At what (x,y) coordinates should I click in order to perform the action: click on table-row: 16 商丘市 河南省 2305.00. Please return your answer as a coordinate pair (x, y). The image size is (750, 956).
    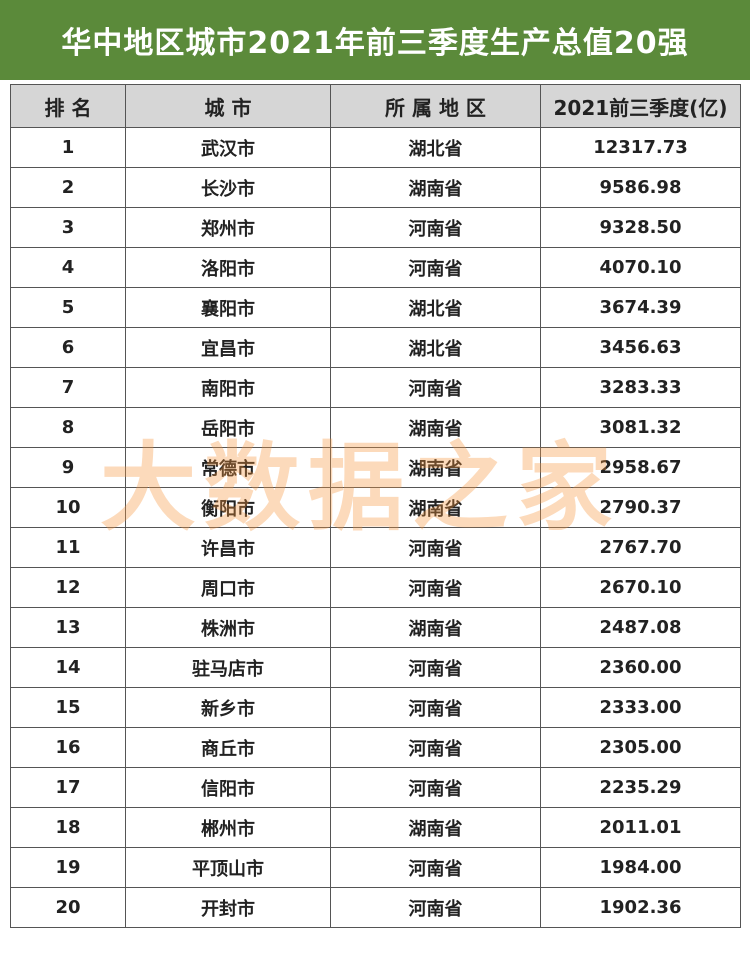
    Looking at the image, I should click on (375, 747).